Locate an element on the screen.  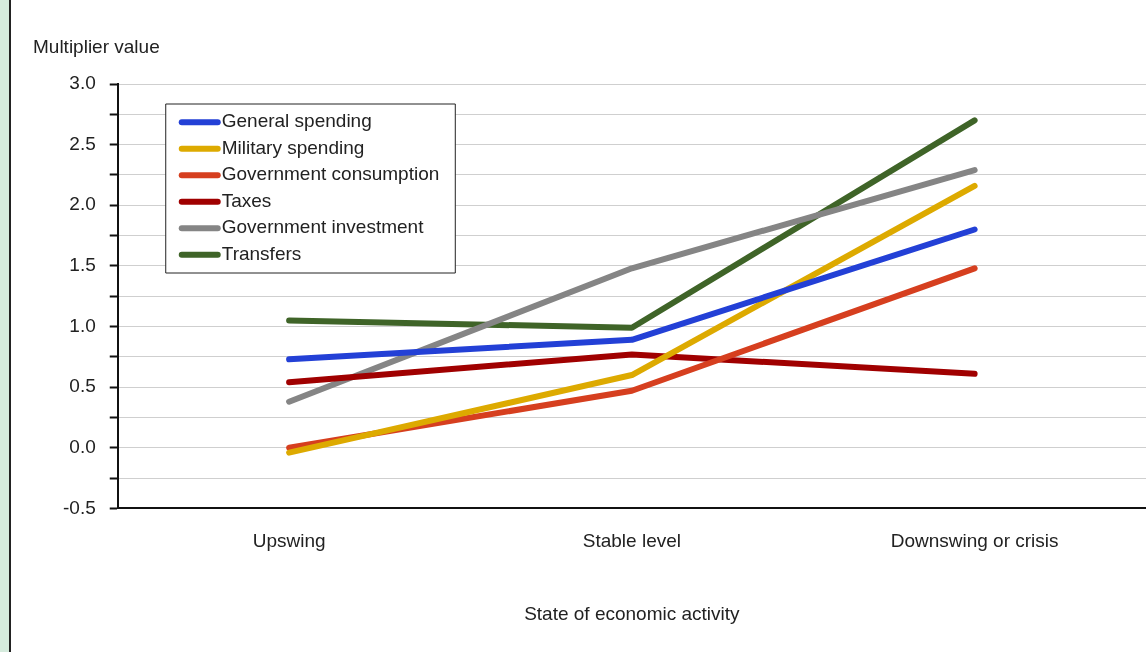
x-axis-title: State of economic activity is located at coordinates (632, 613).